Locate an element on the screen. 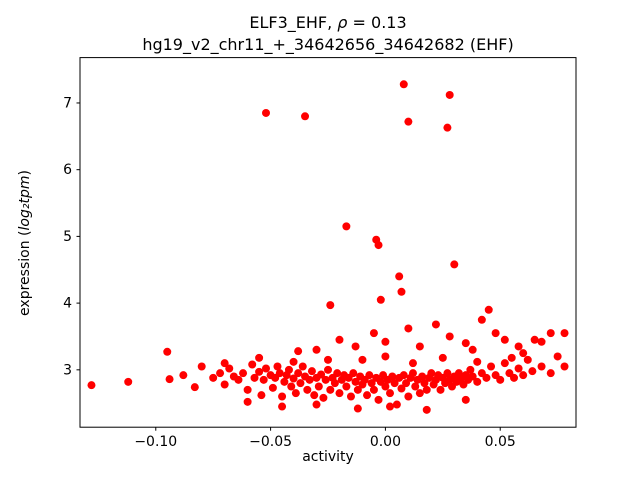 Image resolution: width=640 pixels, height=480 pixels. x-tick-label: −0.05 is located at coordinates (270, 442).